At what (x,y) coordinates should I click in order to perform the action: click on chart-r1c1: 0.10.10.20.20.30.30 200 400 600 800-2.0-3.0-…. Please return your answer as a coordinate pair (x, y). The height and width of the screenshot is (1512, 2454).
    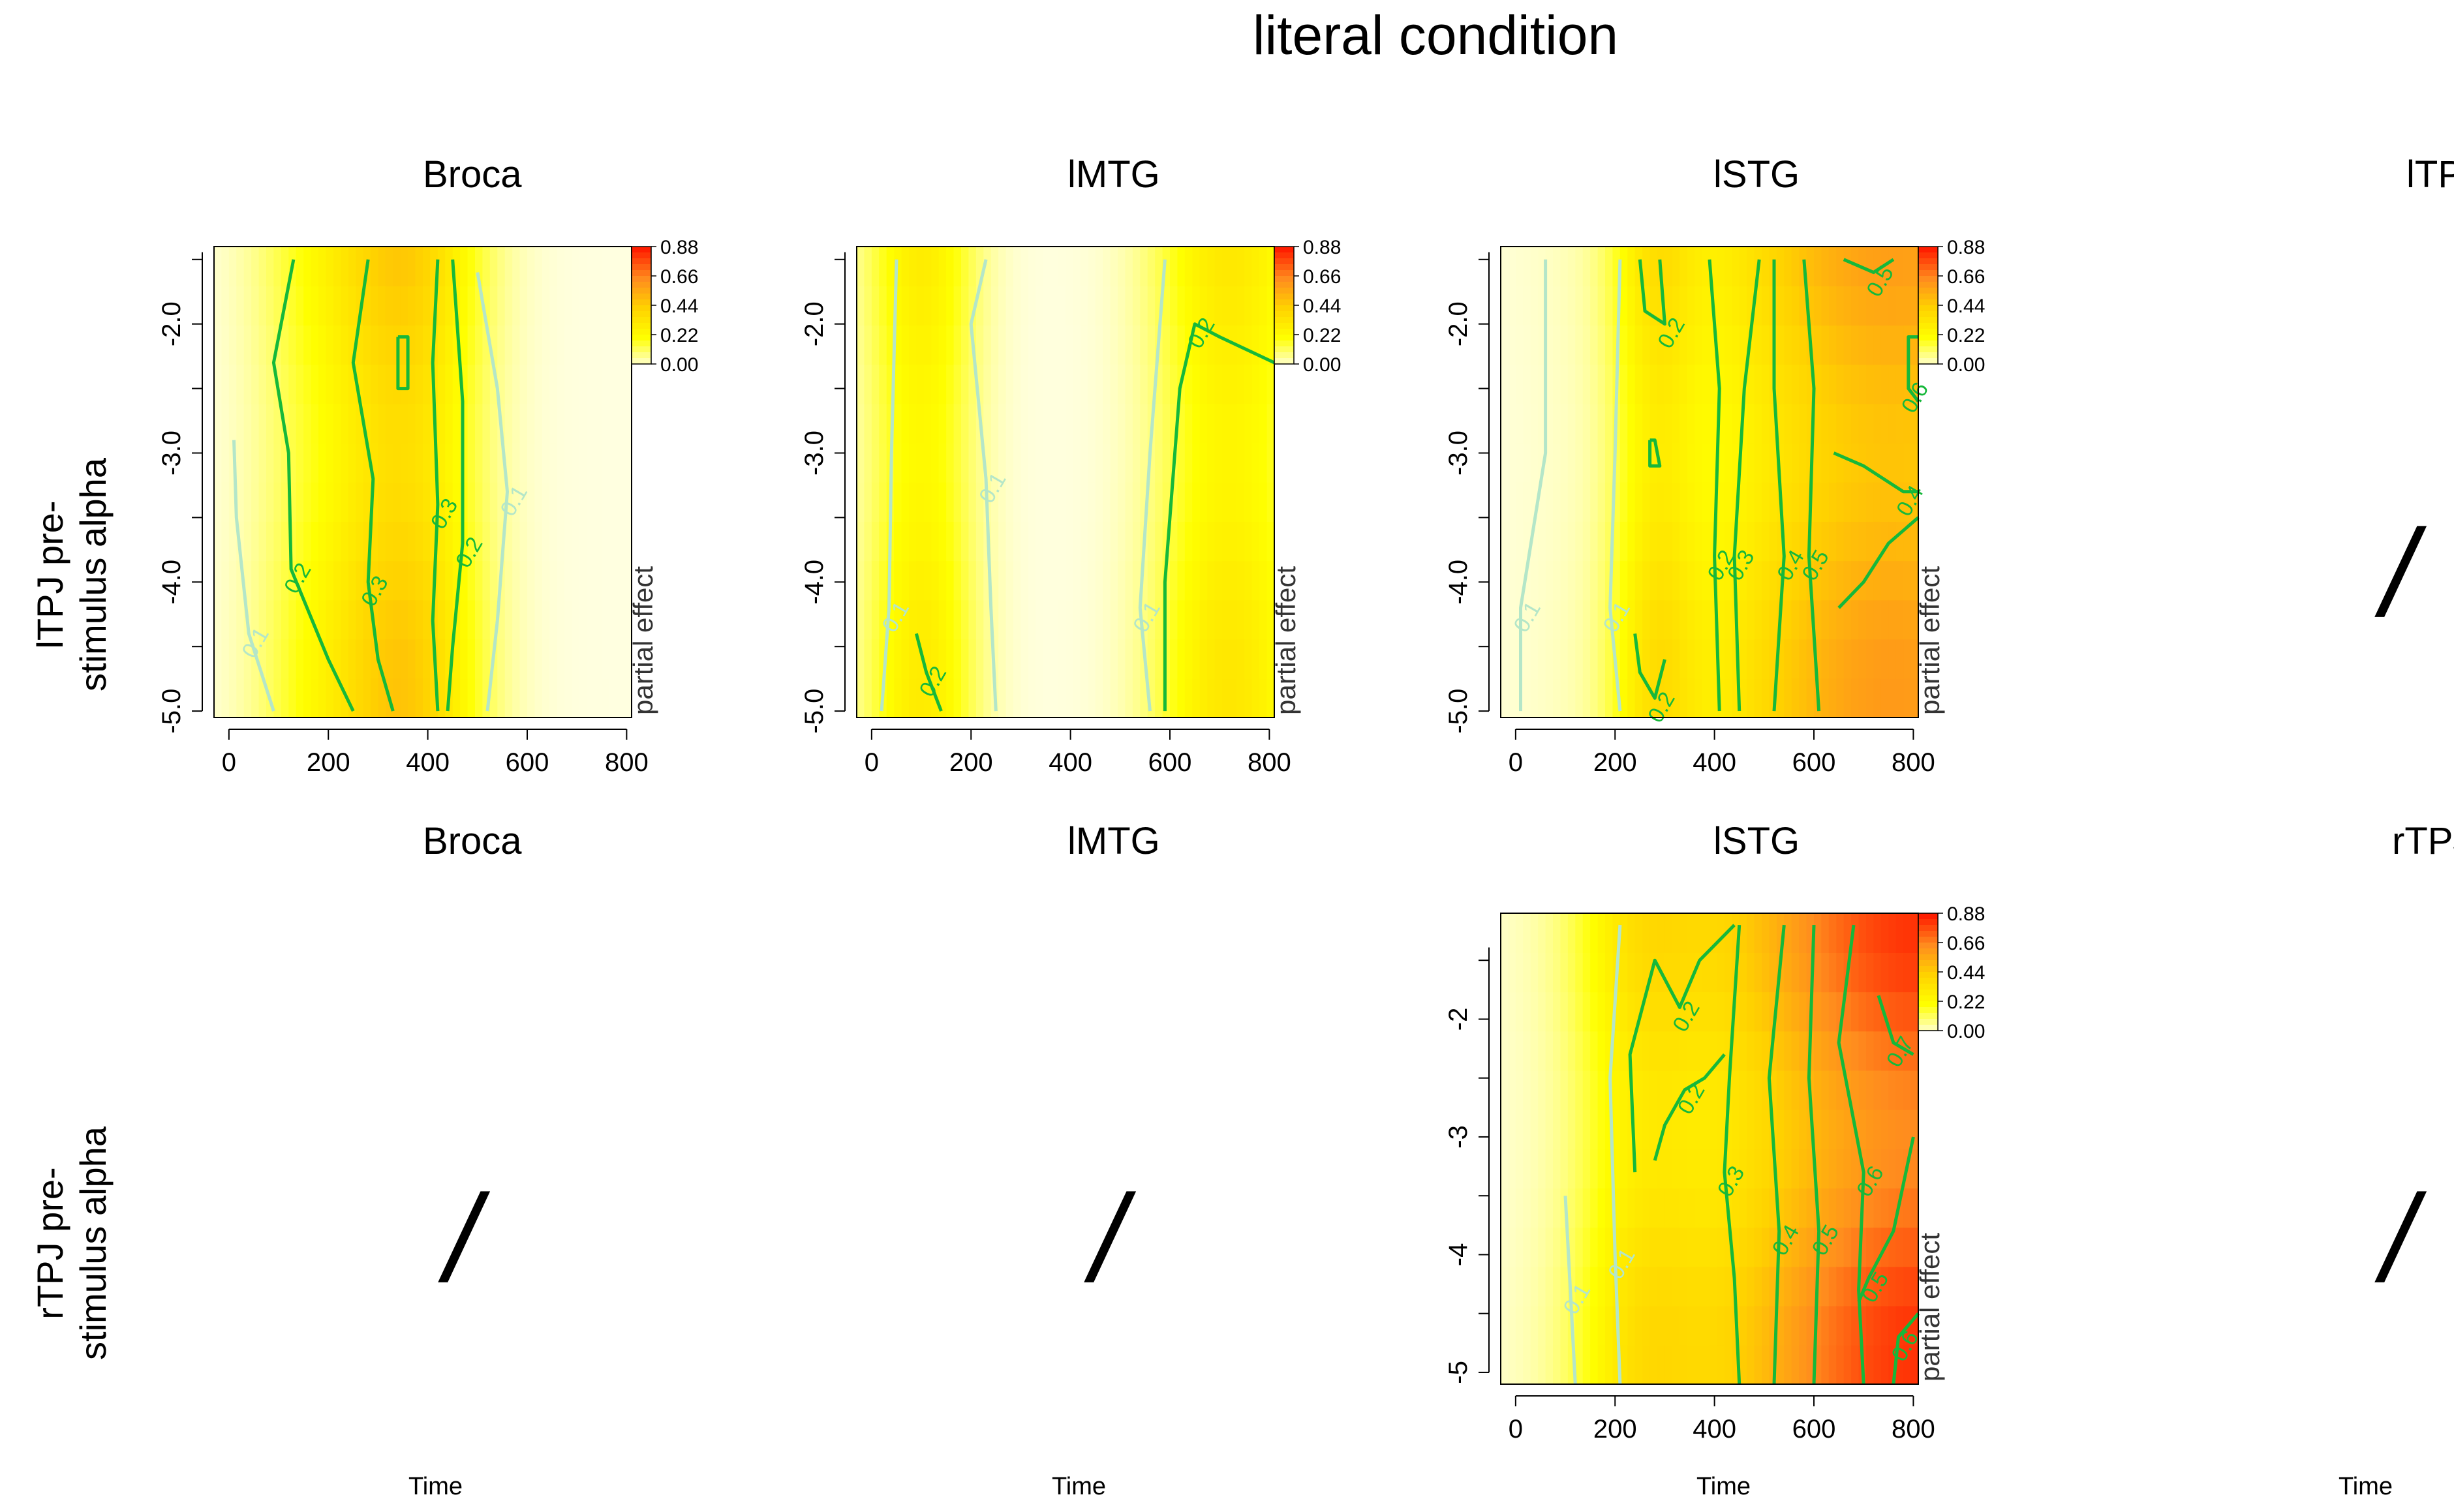
    Looking at the image, I should click on (427, 507).